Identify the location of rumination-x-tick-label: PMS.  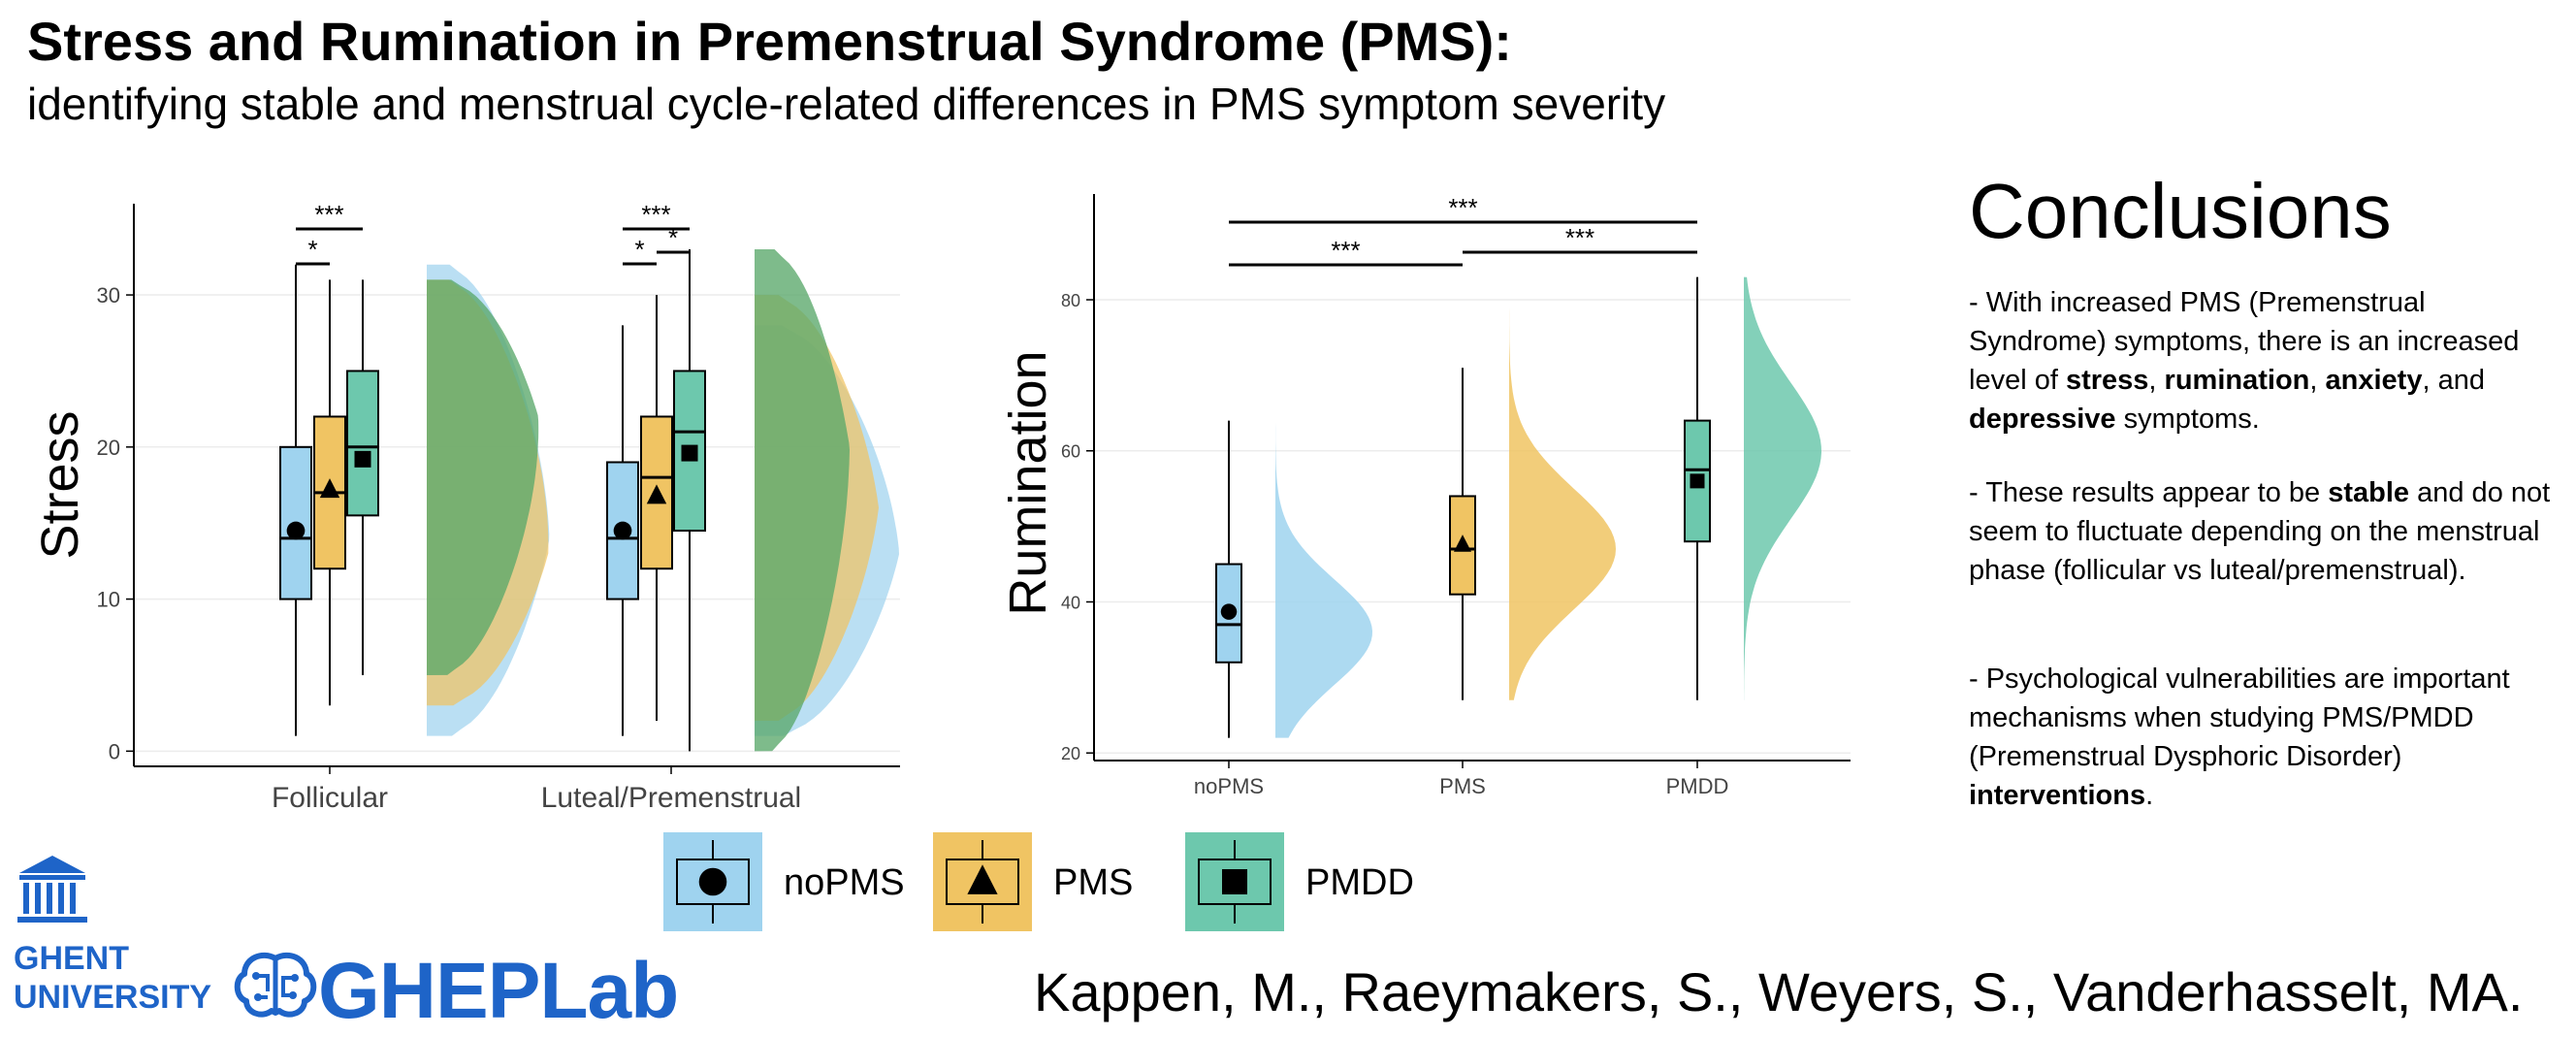
(1462, 786).